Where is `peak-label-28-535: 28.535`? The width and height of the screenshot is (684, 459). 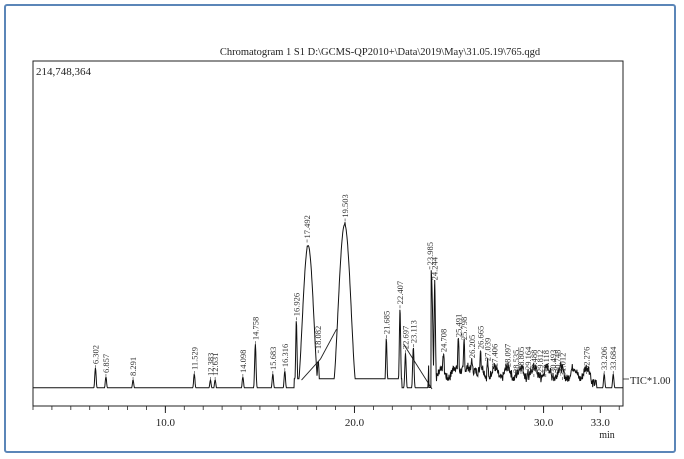
peak-label-28-535: 28.535 is located at coordinates (516, 361).